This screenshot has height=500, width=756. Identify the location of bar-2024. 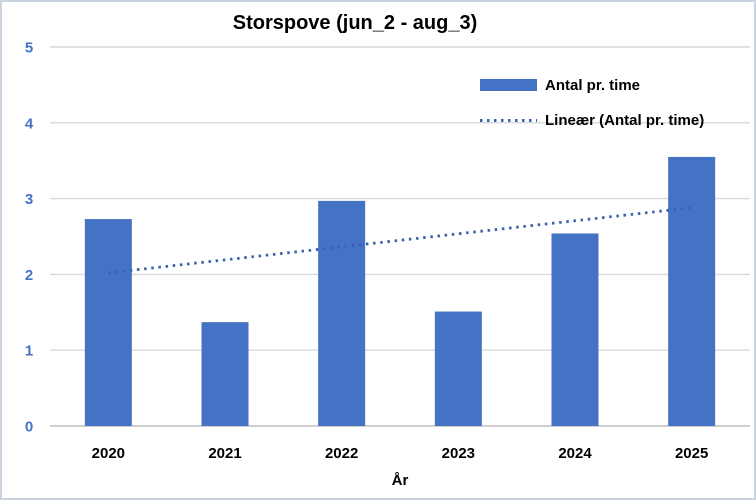
(575, 329).